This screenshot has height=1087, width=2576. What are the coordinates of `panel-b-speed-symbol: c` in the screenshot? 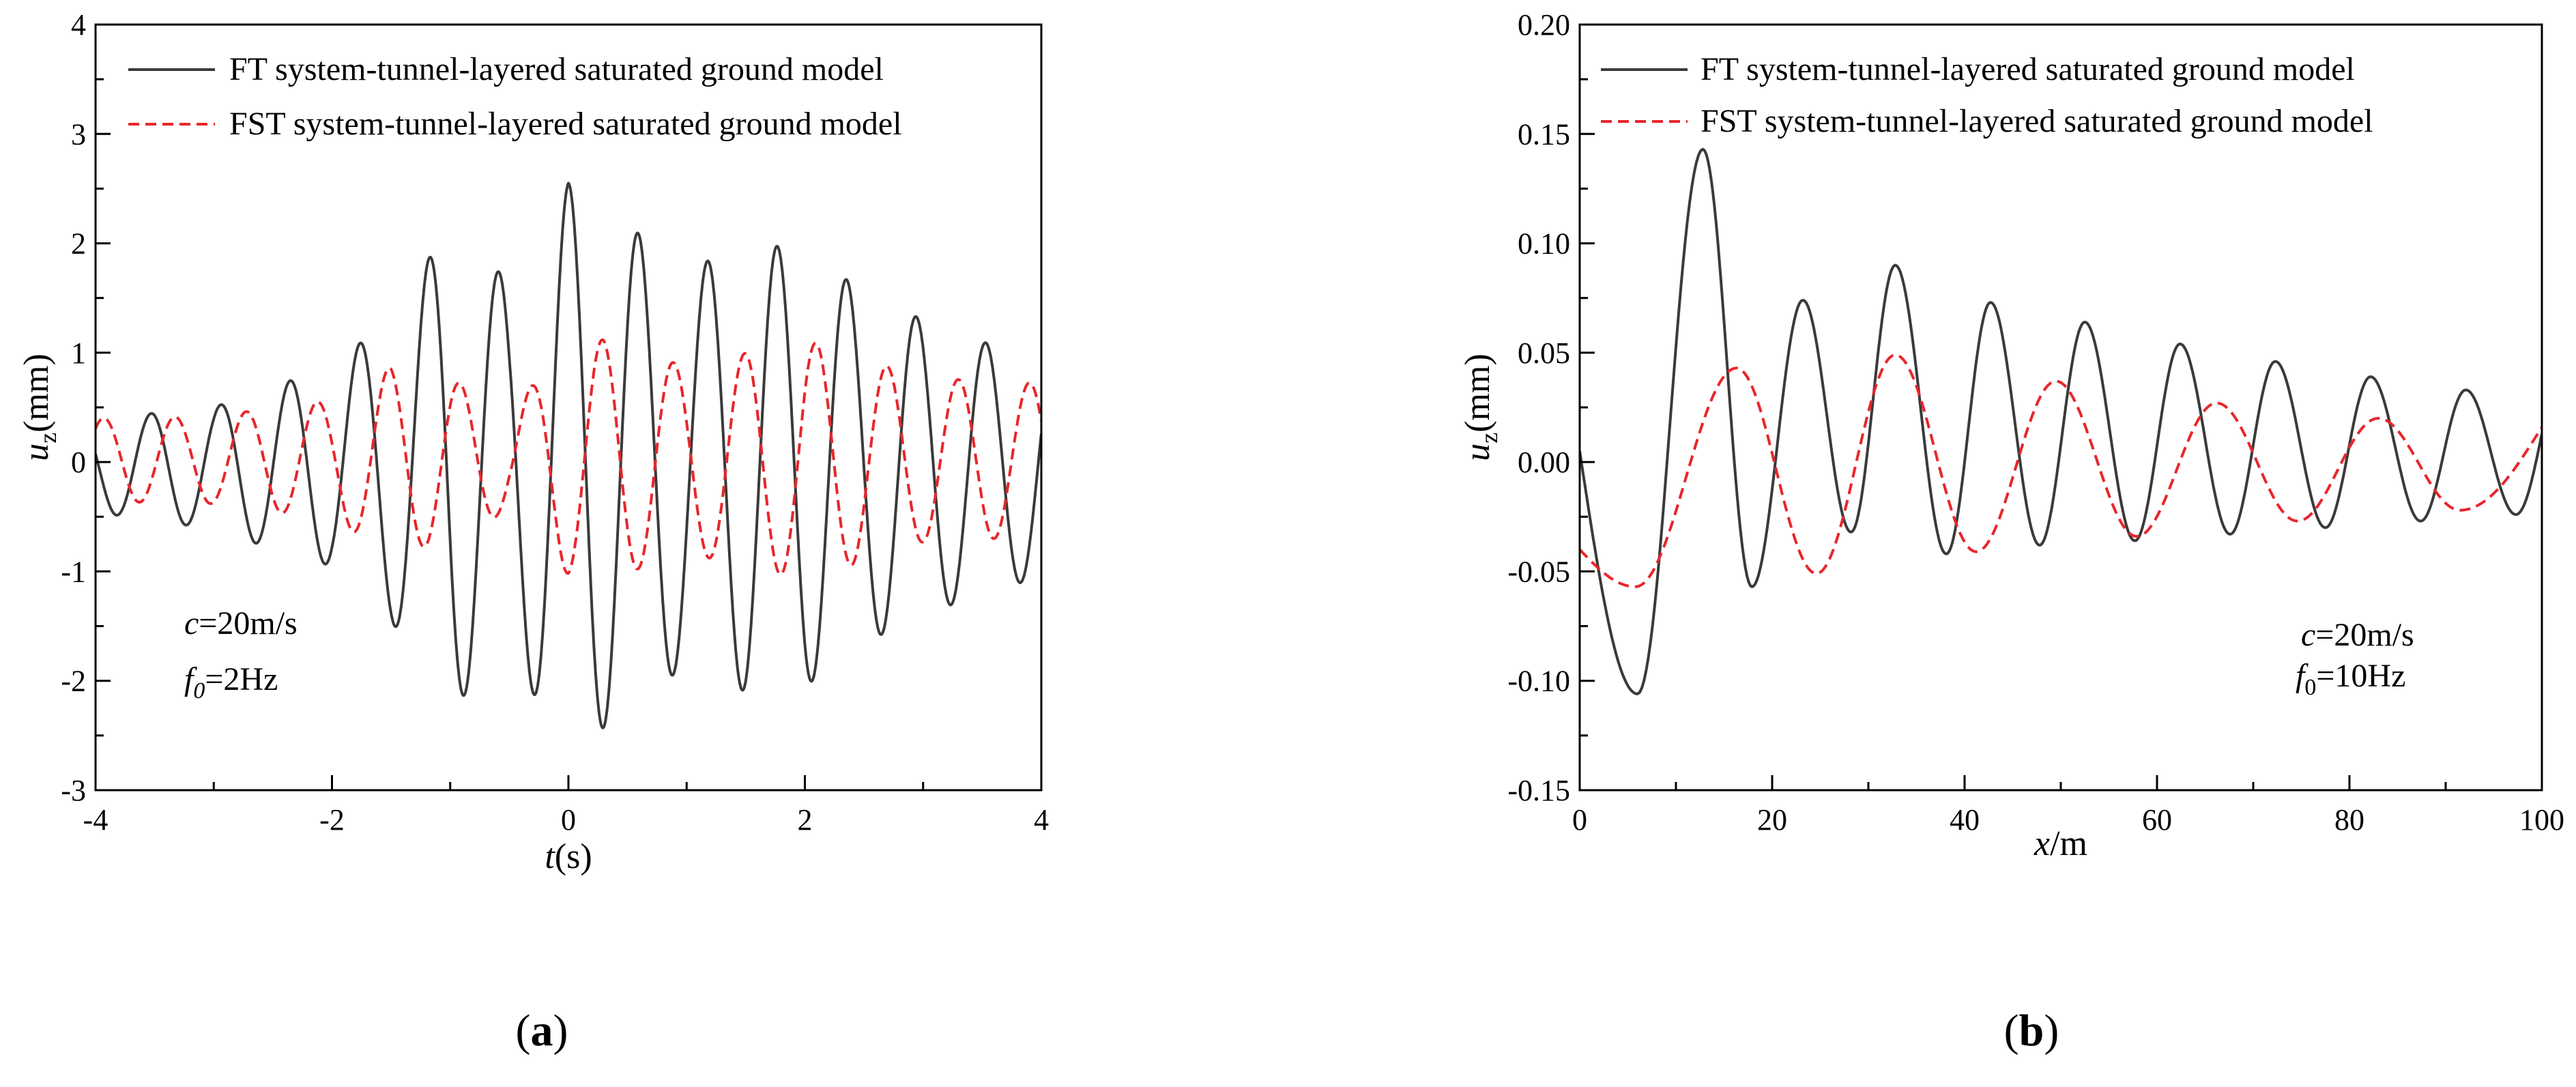 It's located at (2308, 635).